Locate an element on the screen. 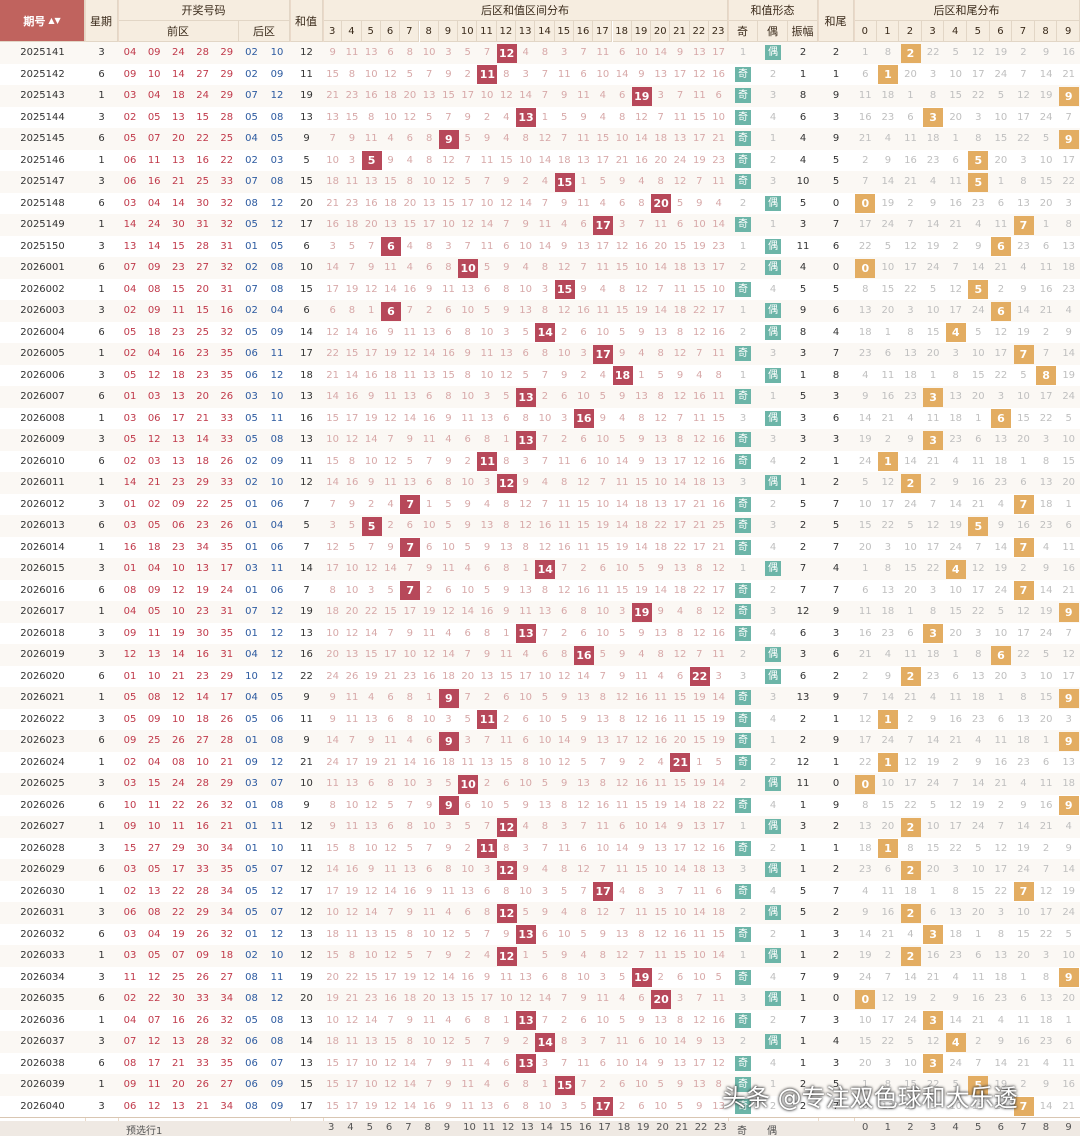 The width and height of the screenshot is (1080, 1137). back-number: 11 is located at coordinates (277, 418).